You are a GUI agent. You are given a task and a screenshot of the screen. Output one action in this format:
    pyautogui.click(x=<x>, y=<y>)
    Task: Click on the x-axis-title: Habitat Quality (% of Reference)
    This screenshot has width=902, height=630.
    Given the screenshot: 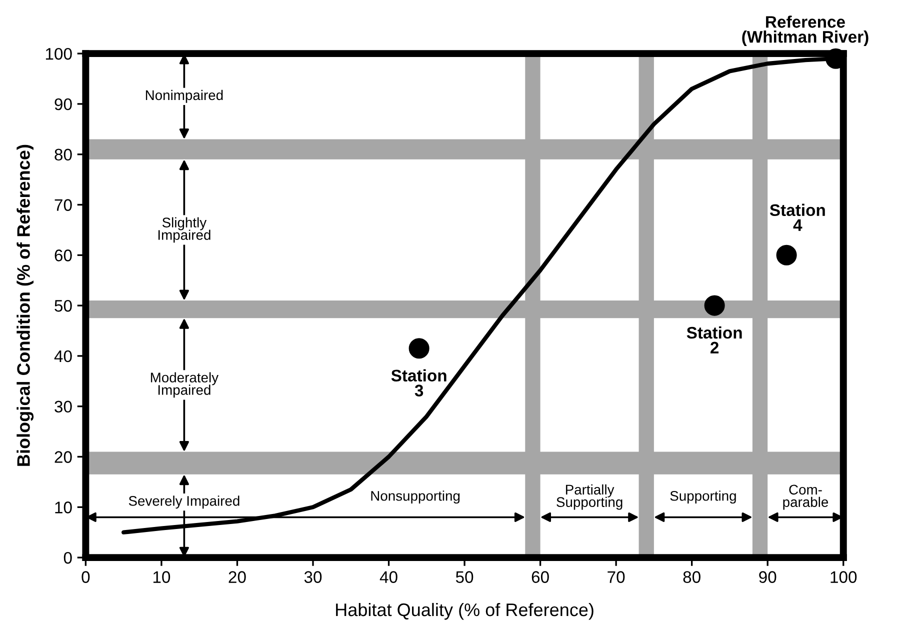 What is the action you would take?
    pyautogui.click(x=465, y=611)
    